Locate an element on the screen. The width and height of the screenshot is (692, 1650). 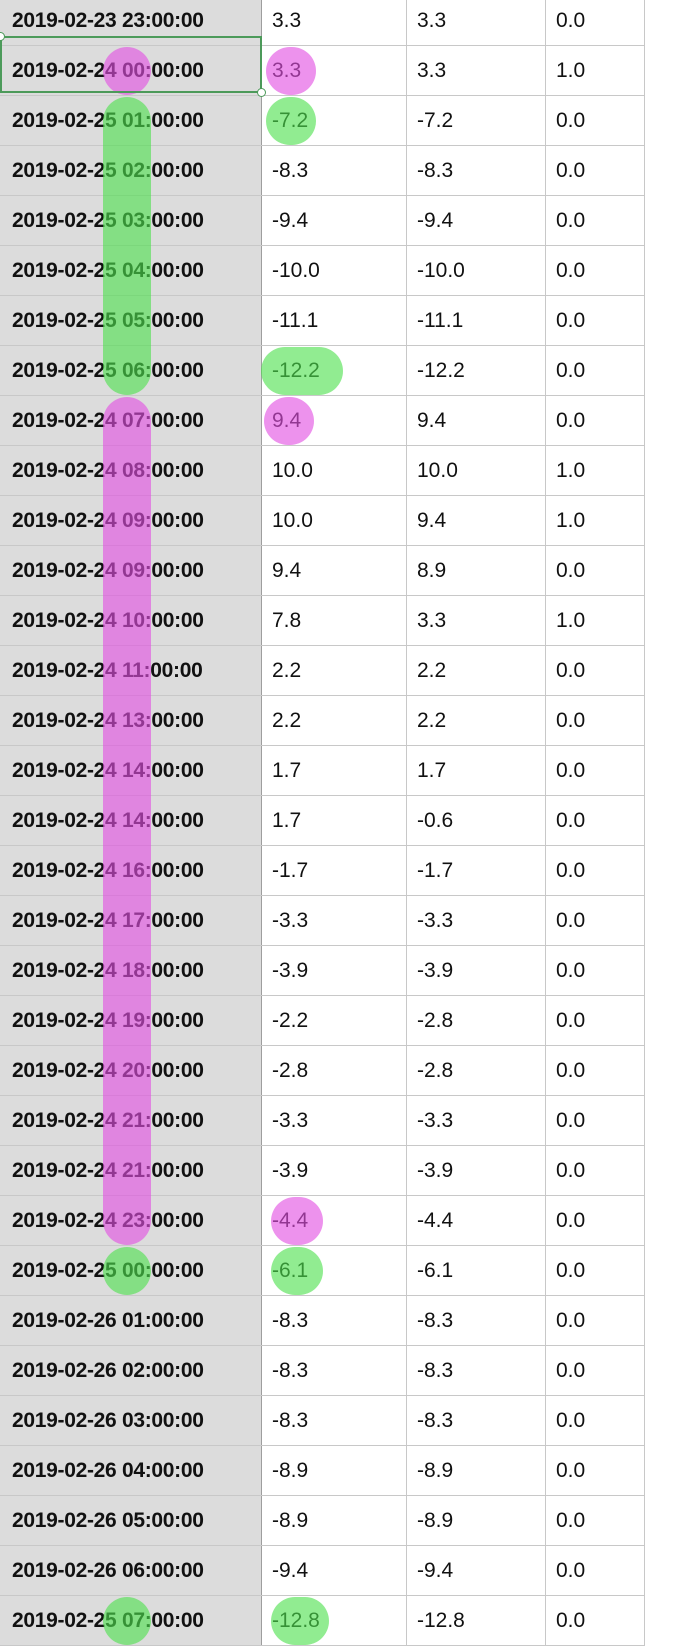
cell-timestamp: 2019-02-25 02:00:00 is located at coordinates (131, 170).